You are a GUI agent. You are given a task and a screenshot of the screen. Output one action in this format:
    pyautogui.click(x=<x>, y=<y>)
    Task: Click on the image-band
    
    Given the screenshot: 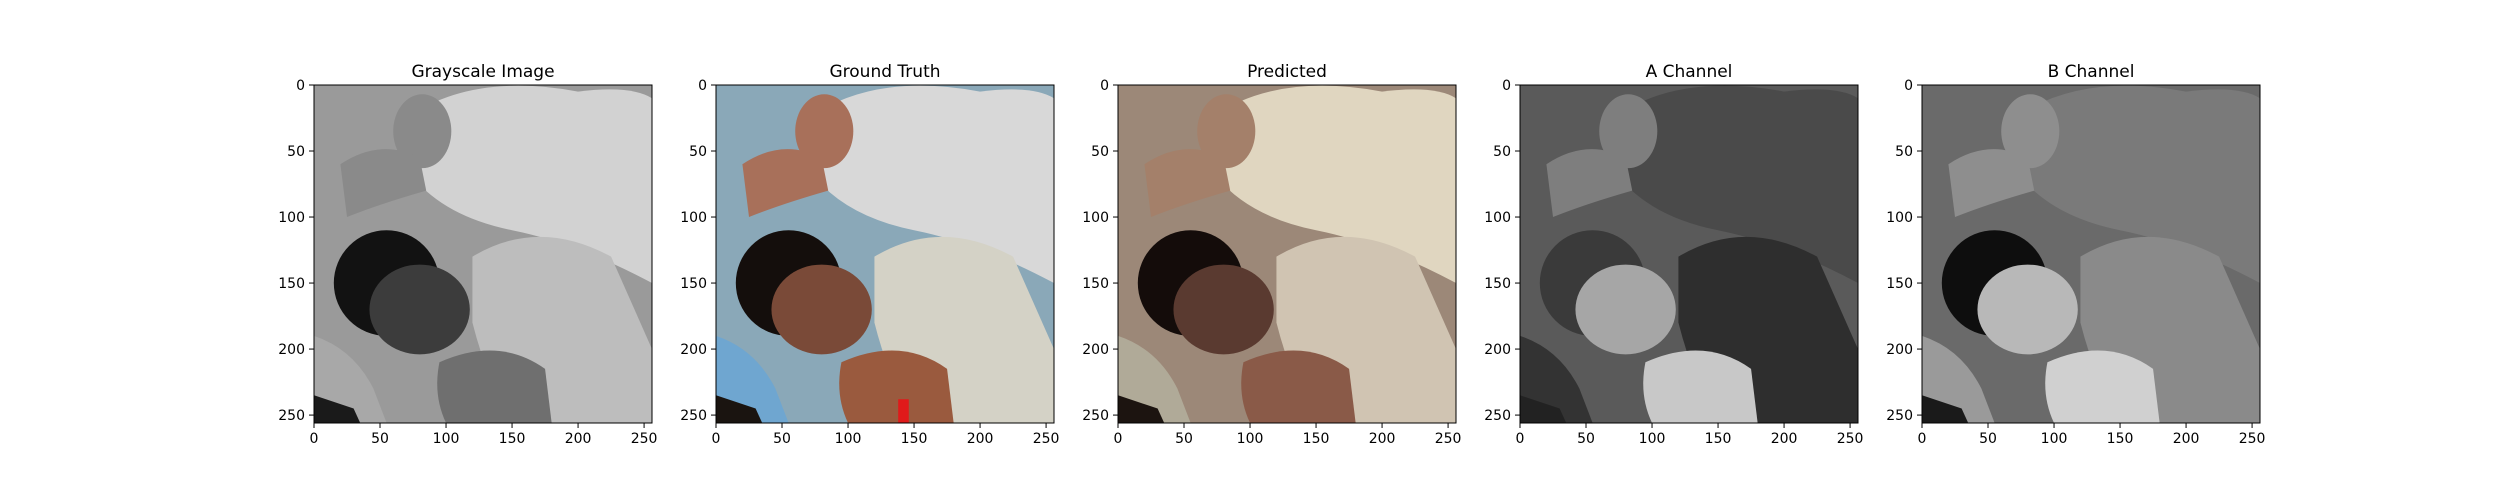 What is the action you would take?
    pyautogui.click(x=903, y=411)
    